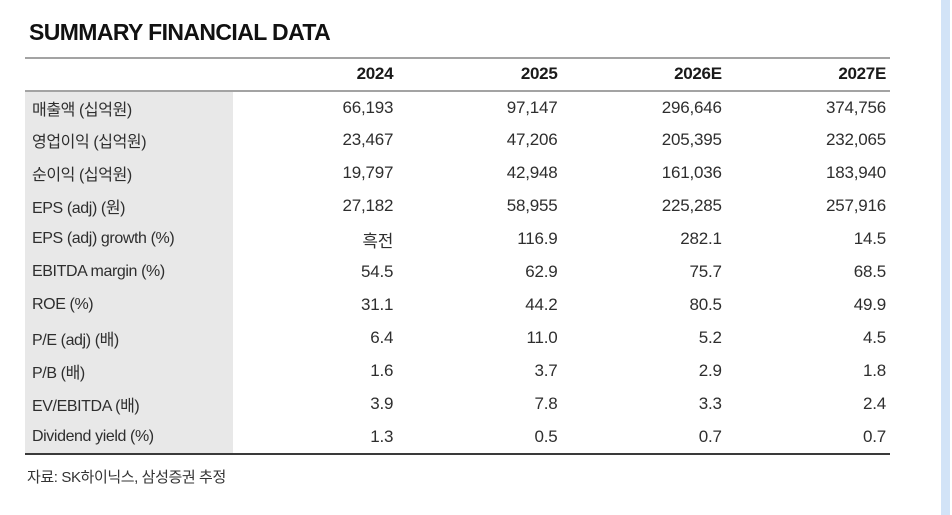  Describe the element at coordinates (368, 107) in the screenshot. I see `cell-value: 66,193` at that location.